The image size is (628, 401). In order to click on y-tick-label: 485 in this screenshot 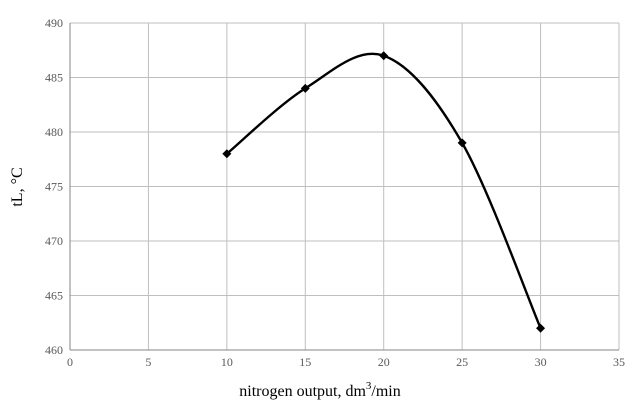, I will do `click(54, 78)`.